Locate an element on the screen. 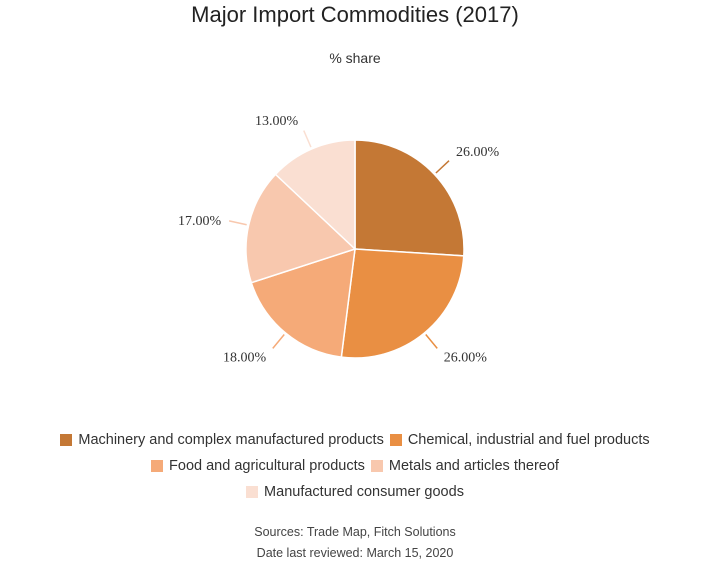 The image size is (710, 588). chart-title: Major Import Commodities (2017) is located at coordinates (355, 14).